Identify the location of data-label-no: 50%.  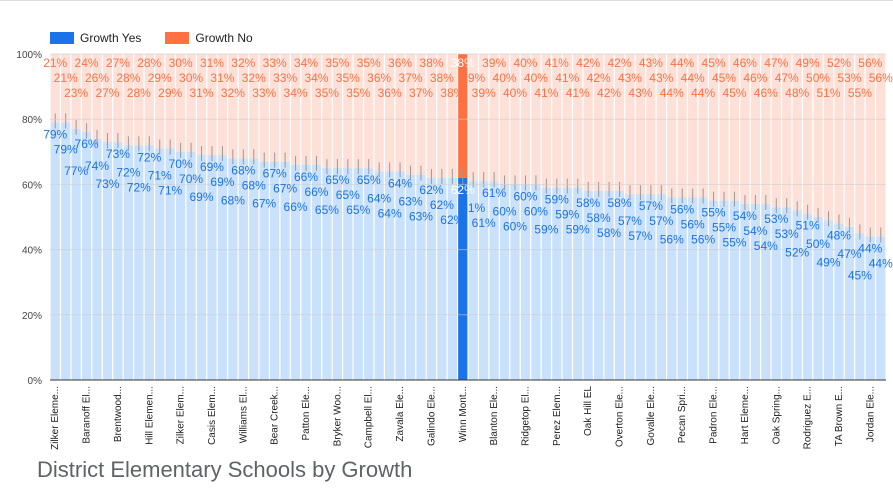
(818, 78).